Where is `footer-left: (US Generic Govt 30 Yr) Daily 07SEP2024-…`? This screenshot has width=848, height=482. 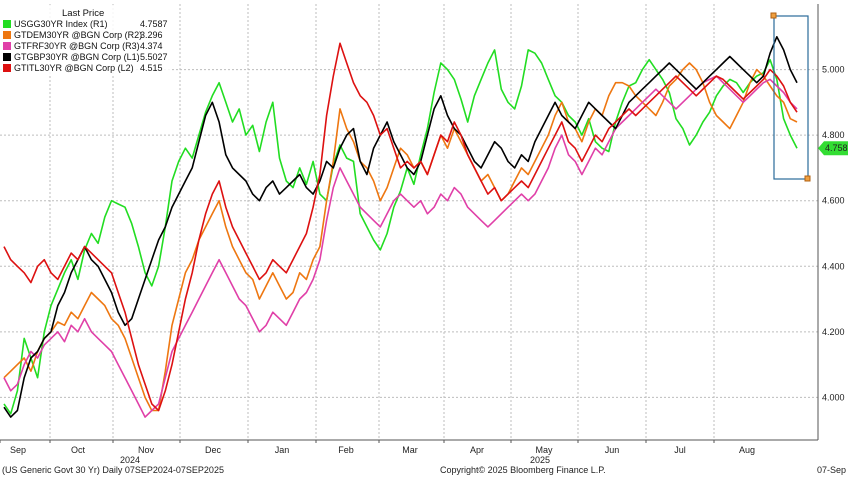
footer-left: (US Generic Govt 30 Yr) Daily 07SEP2024-… is located at coordinates (113, 470).